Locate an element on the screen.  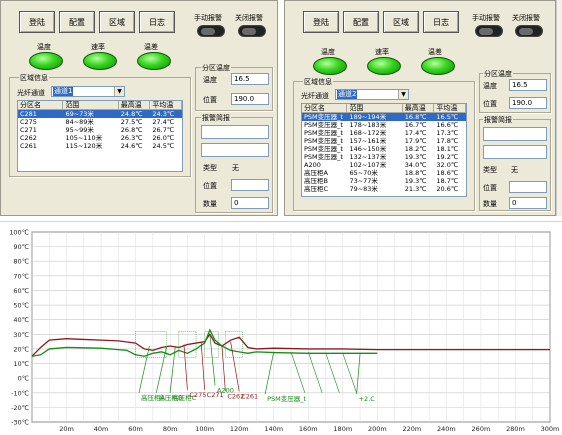
y-tick-label: 60℃ is located at coordinates (21, 291).